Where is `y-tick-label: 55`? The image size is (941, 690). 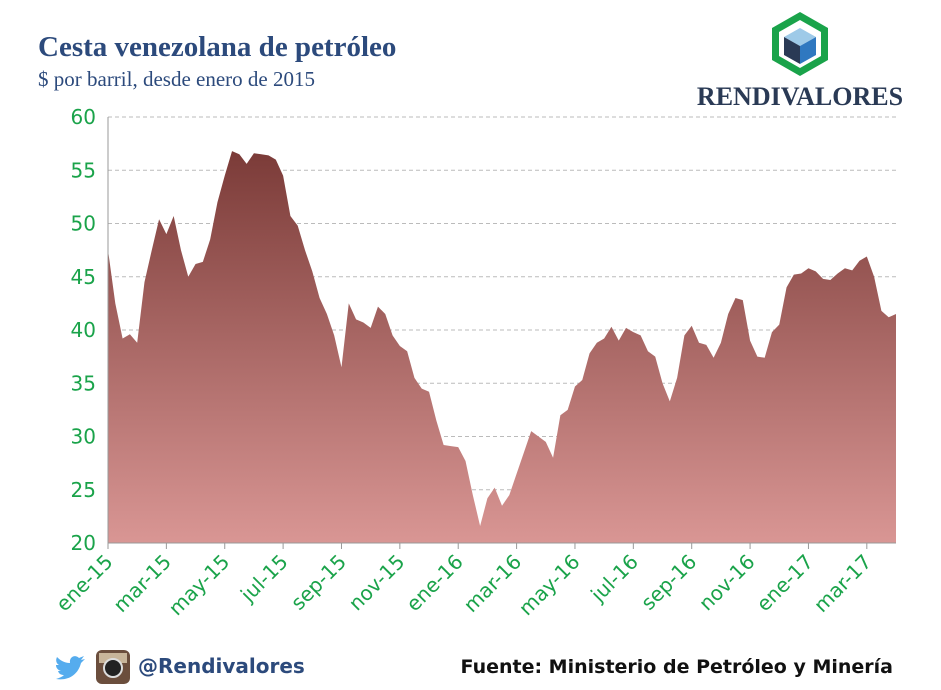 y-tick-label: 55 is located at coordinates (83, 170).